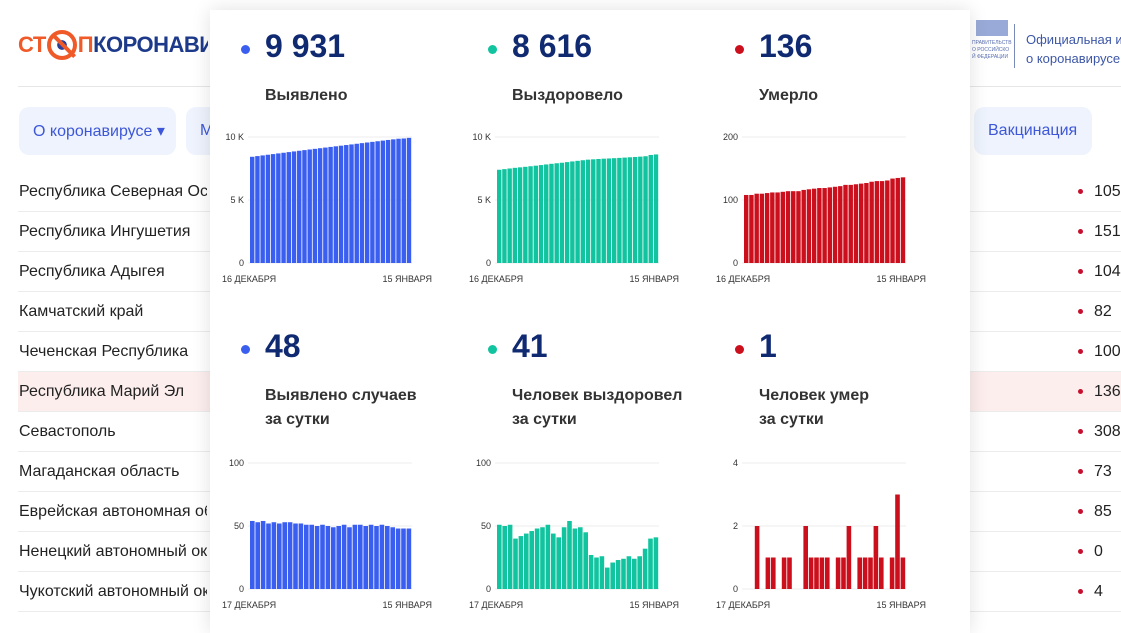 The height and width of the screenshot is (633, 1121). What do you see at coordinates (97, 131) in the screenshot?
I see `nav-about-coronavirus: О коронавирусе ▾` at bounding box center [97, 131].